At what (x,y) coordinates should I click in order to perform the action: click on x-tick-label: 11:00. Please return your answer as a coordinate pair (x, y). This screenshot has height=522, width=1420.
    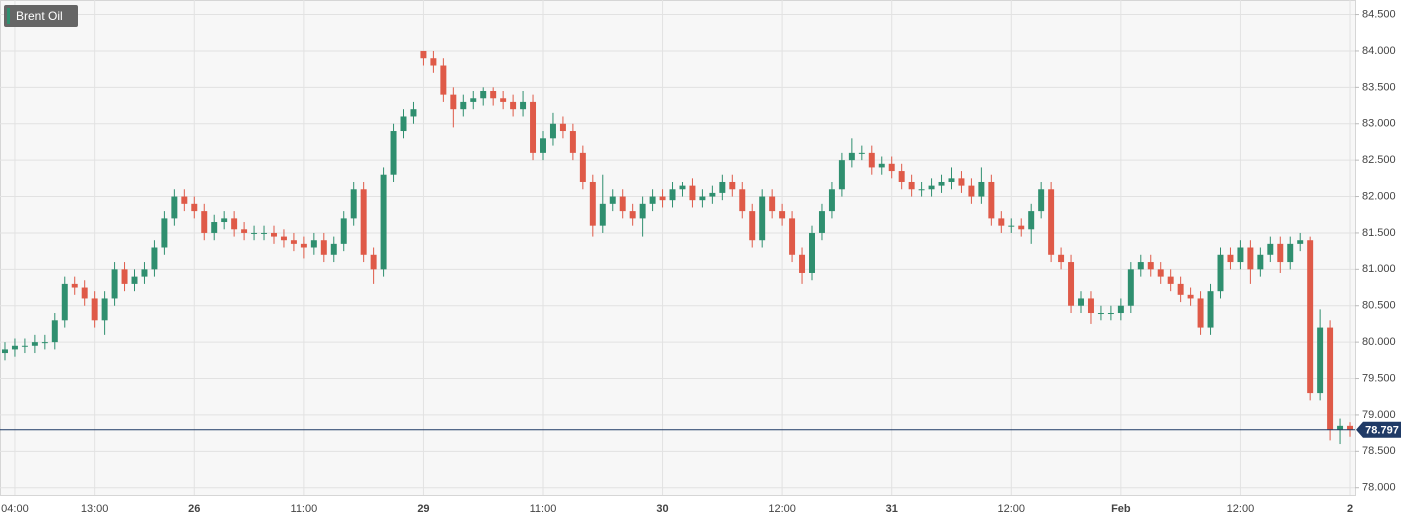
    Looking at the image, I should click on (304, 509).